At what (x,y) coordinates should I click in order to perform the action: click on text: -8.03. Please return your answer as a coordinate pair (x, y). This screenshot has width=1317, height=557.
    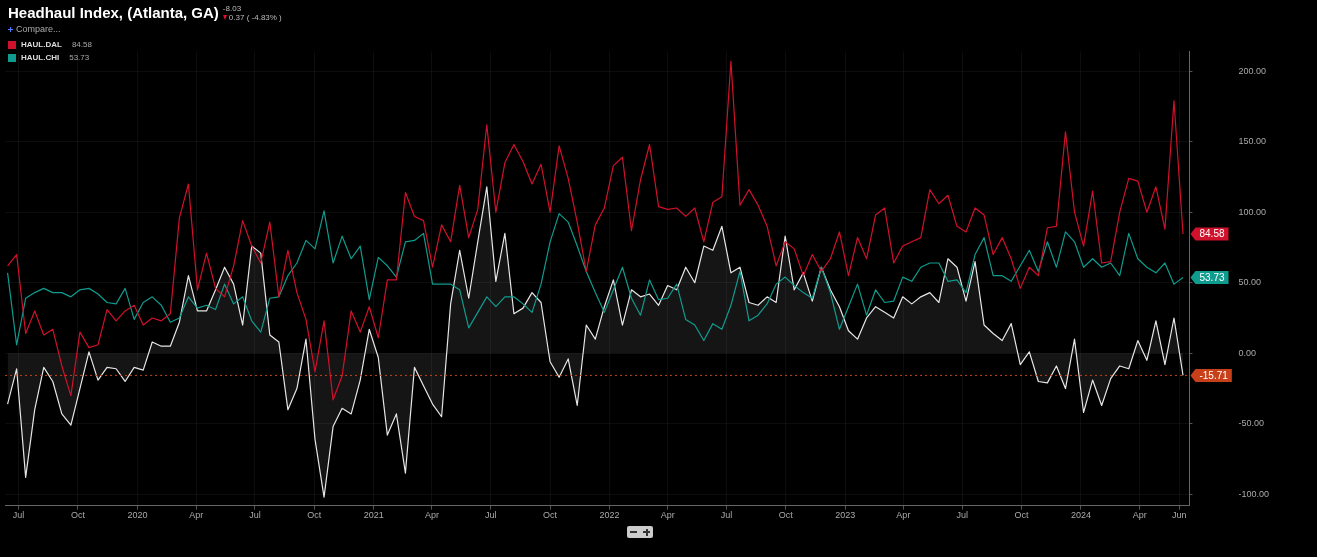
    Looking at the image, I should click on (232, 8).